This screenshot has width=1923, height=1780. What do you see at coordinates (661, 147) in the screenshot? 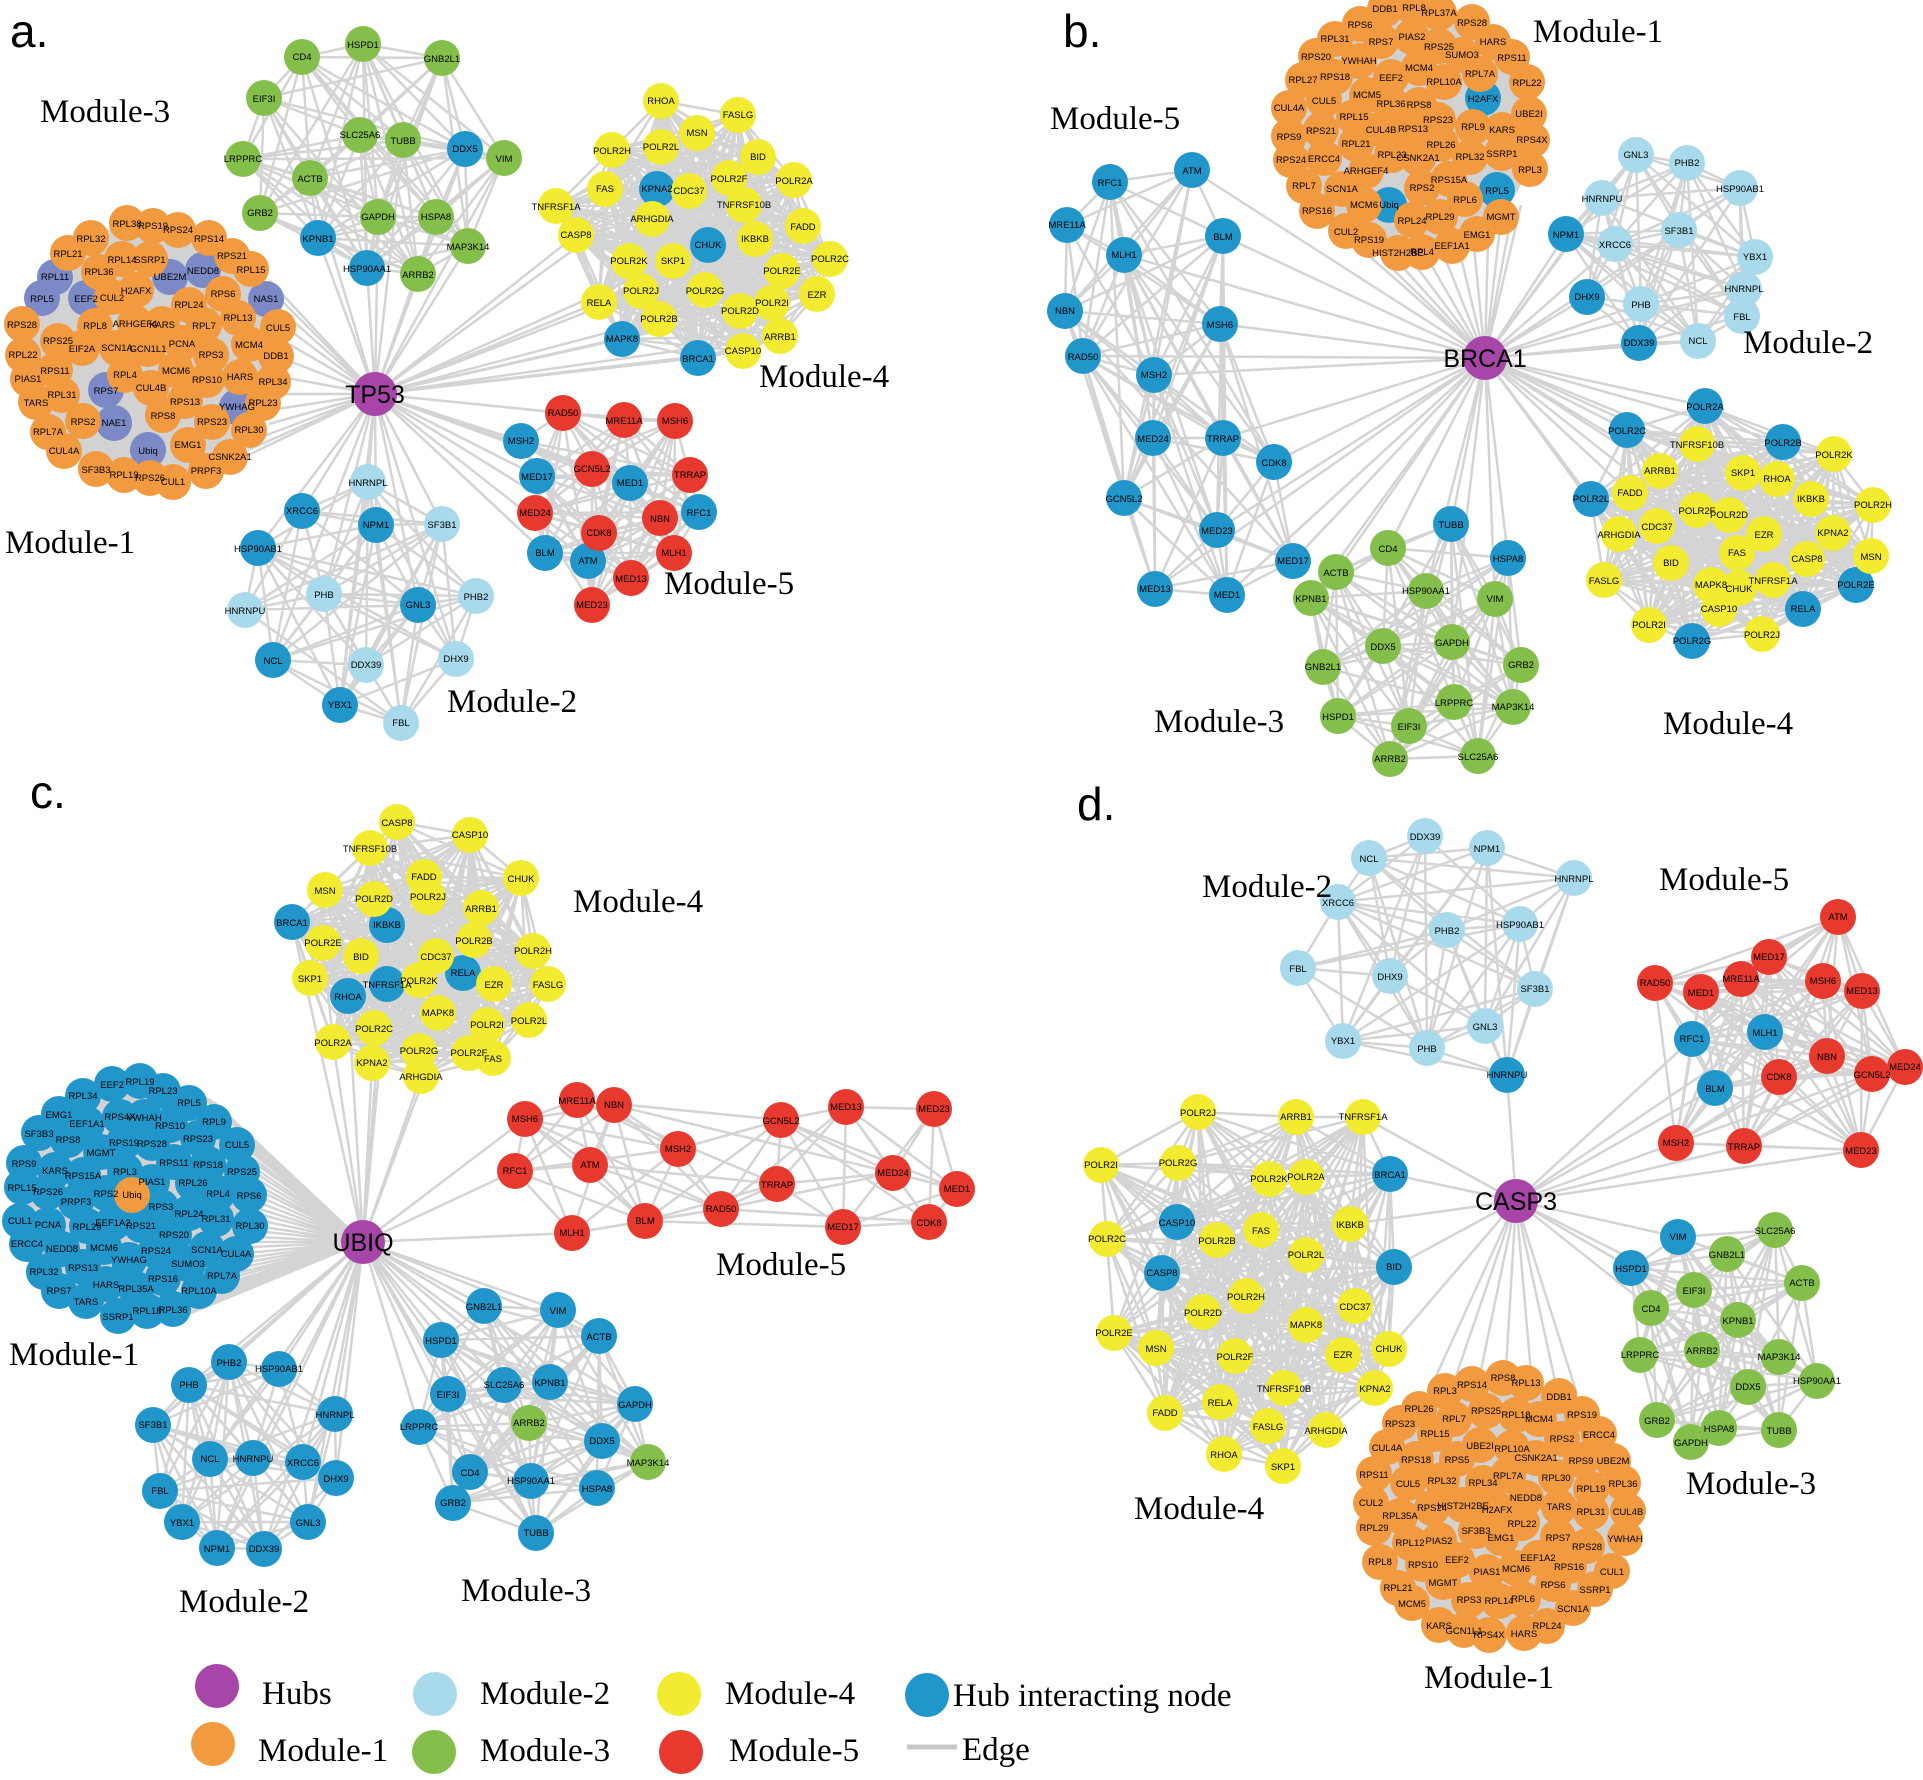
I see `svg-text: POLR2L` at bounding box center [661, 147].